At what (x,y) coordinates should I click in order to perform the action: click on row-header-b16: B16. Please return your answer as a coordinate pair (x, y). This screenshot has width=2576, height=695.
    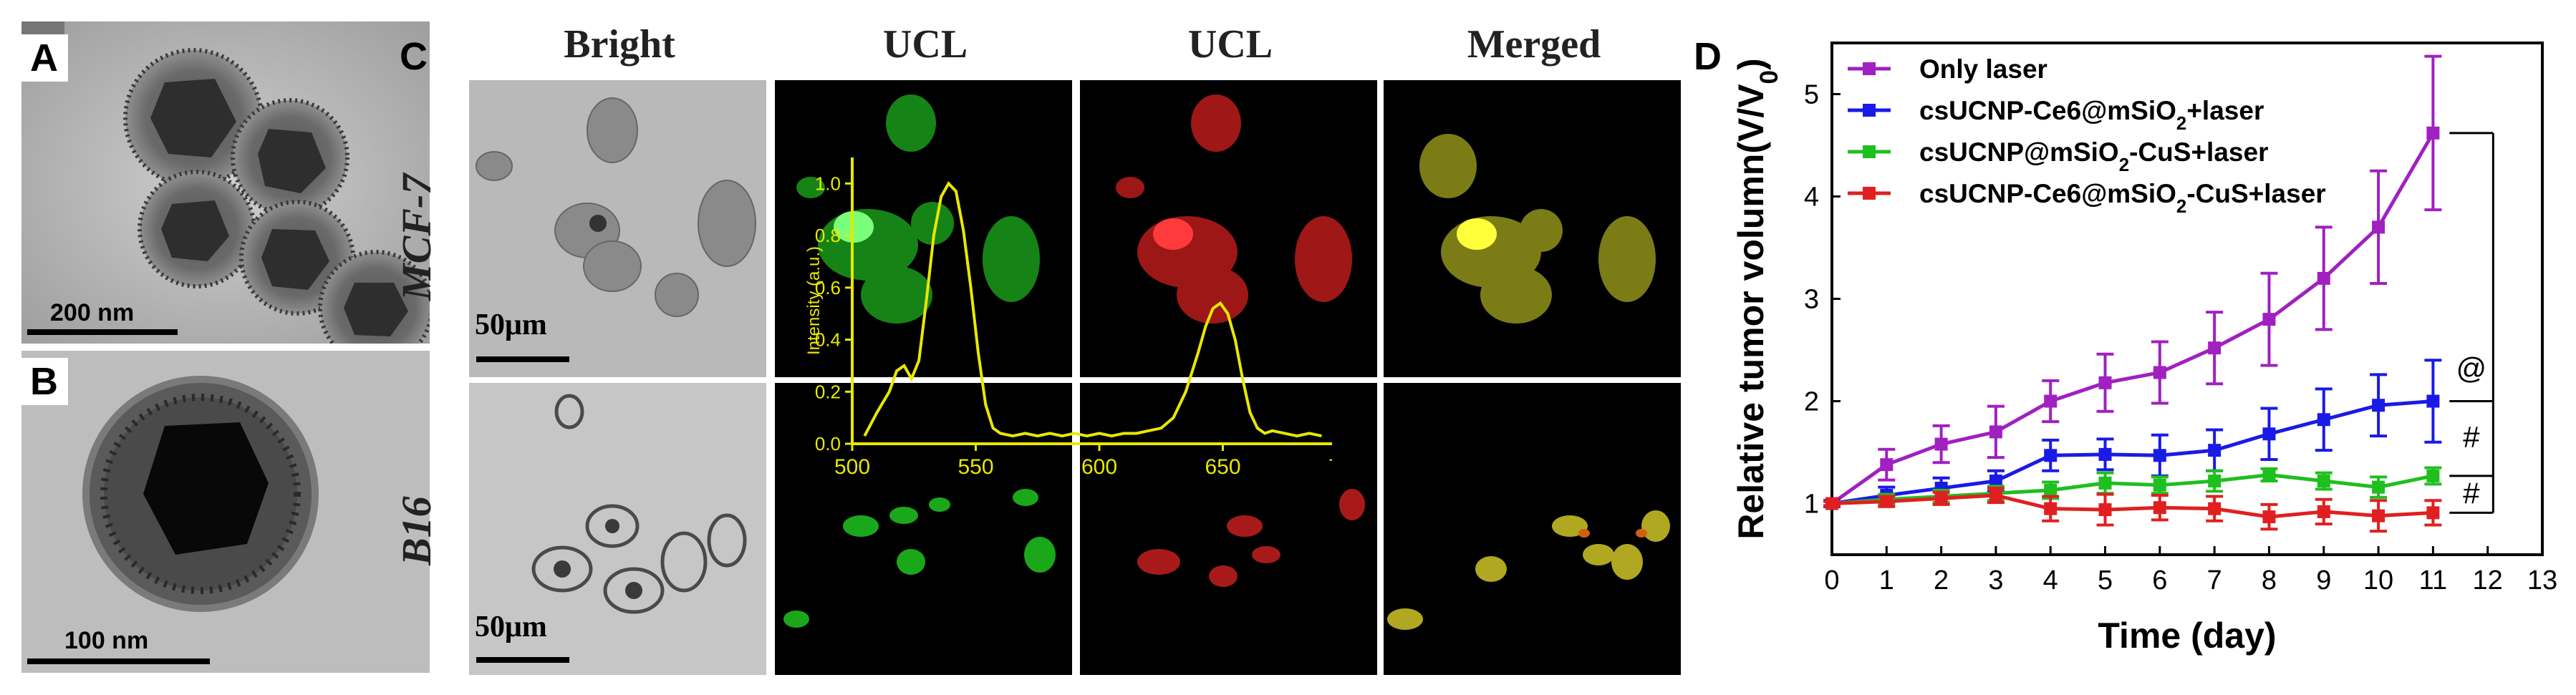
    Looking at the image, I should click on (416, 530).